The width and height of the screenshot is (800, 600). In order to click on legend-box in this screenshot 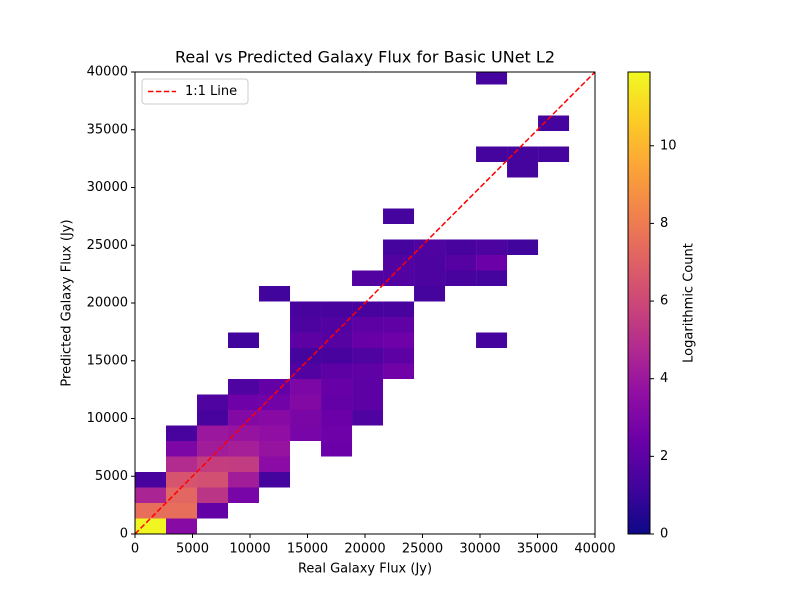, I will do `click(195, 91)`.